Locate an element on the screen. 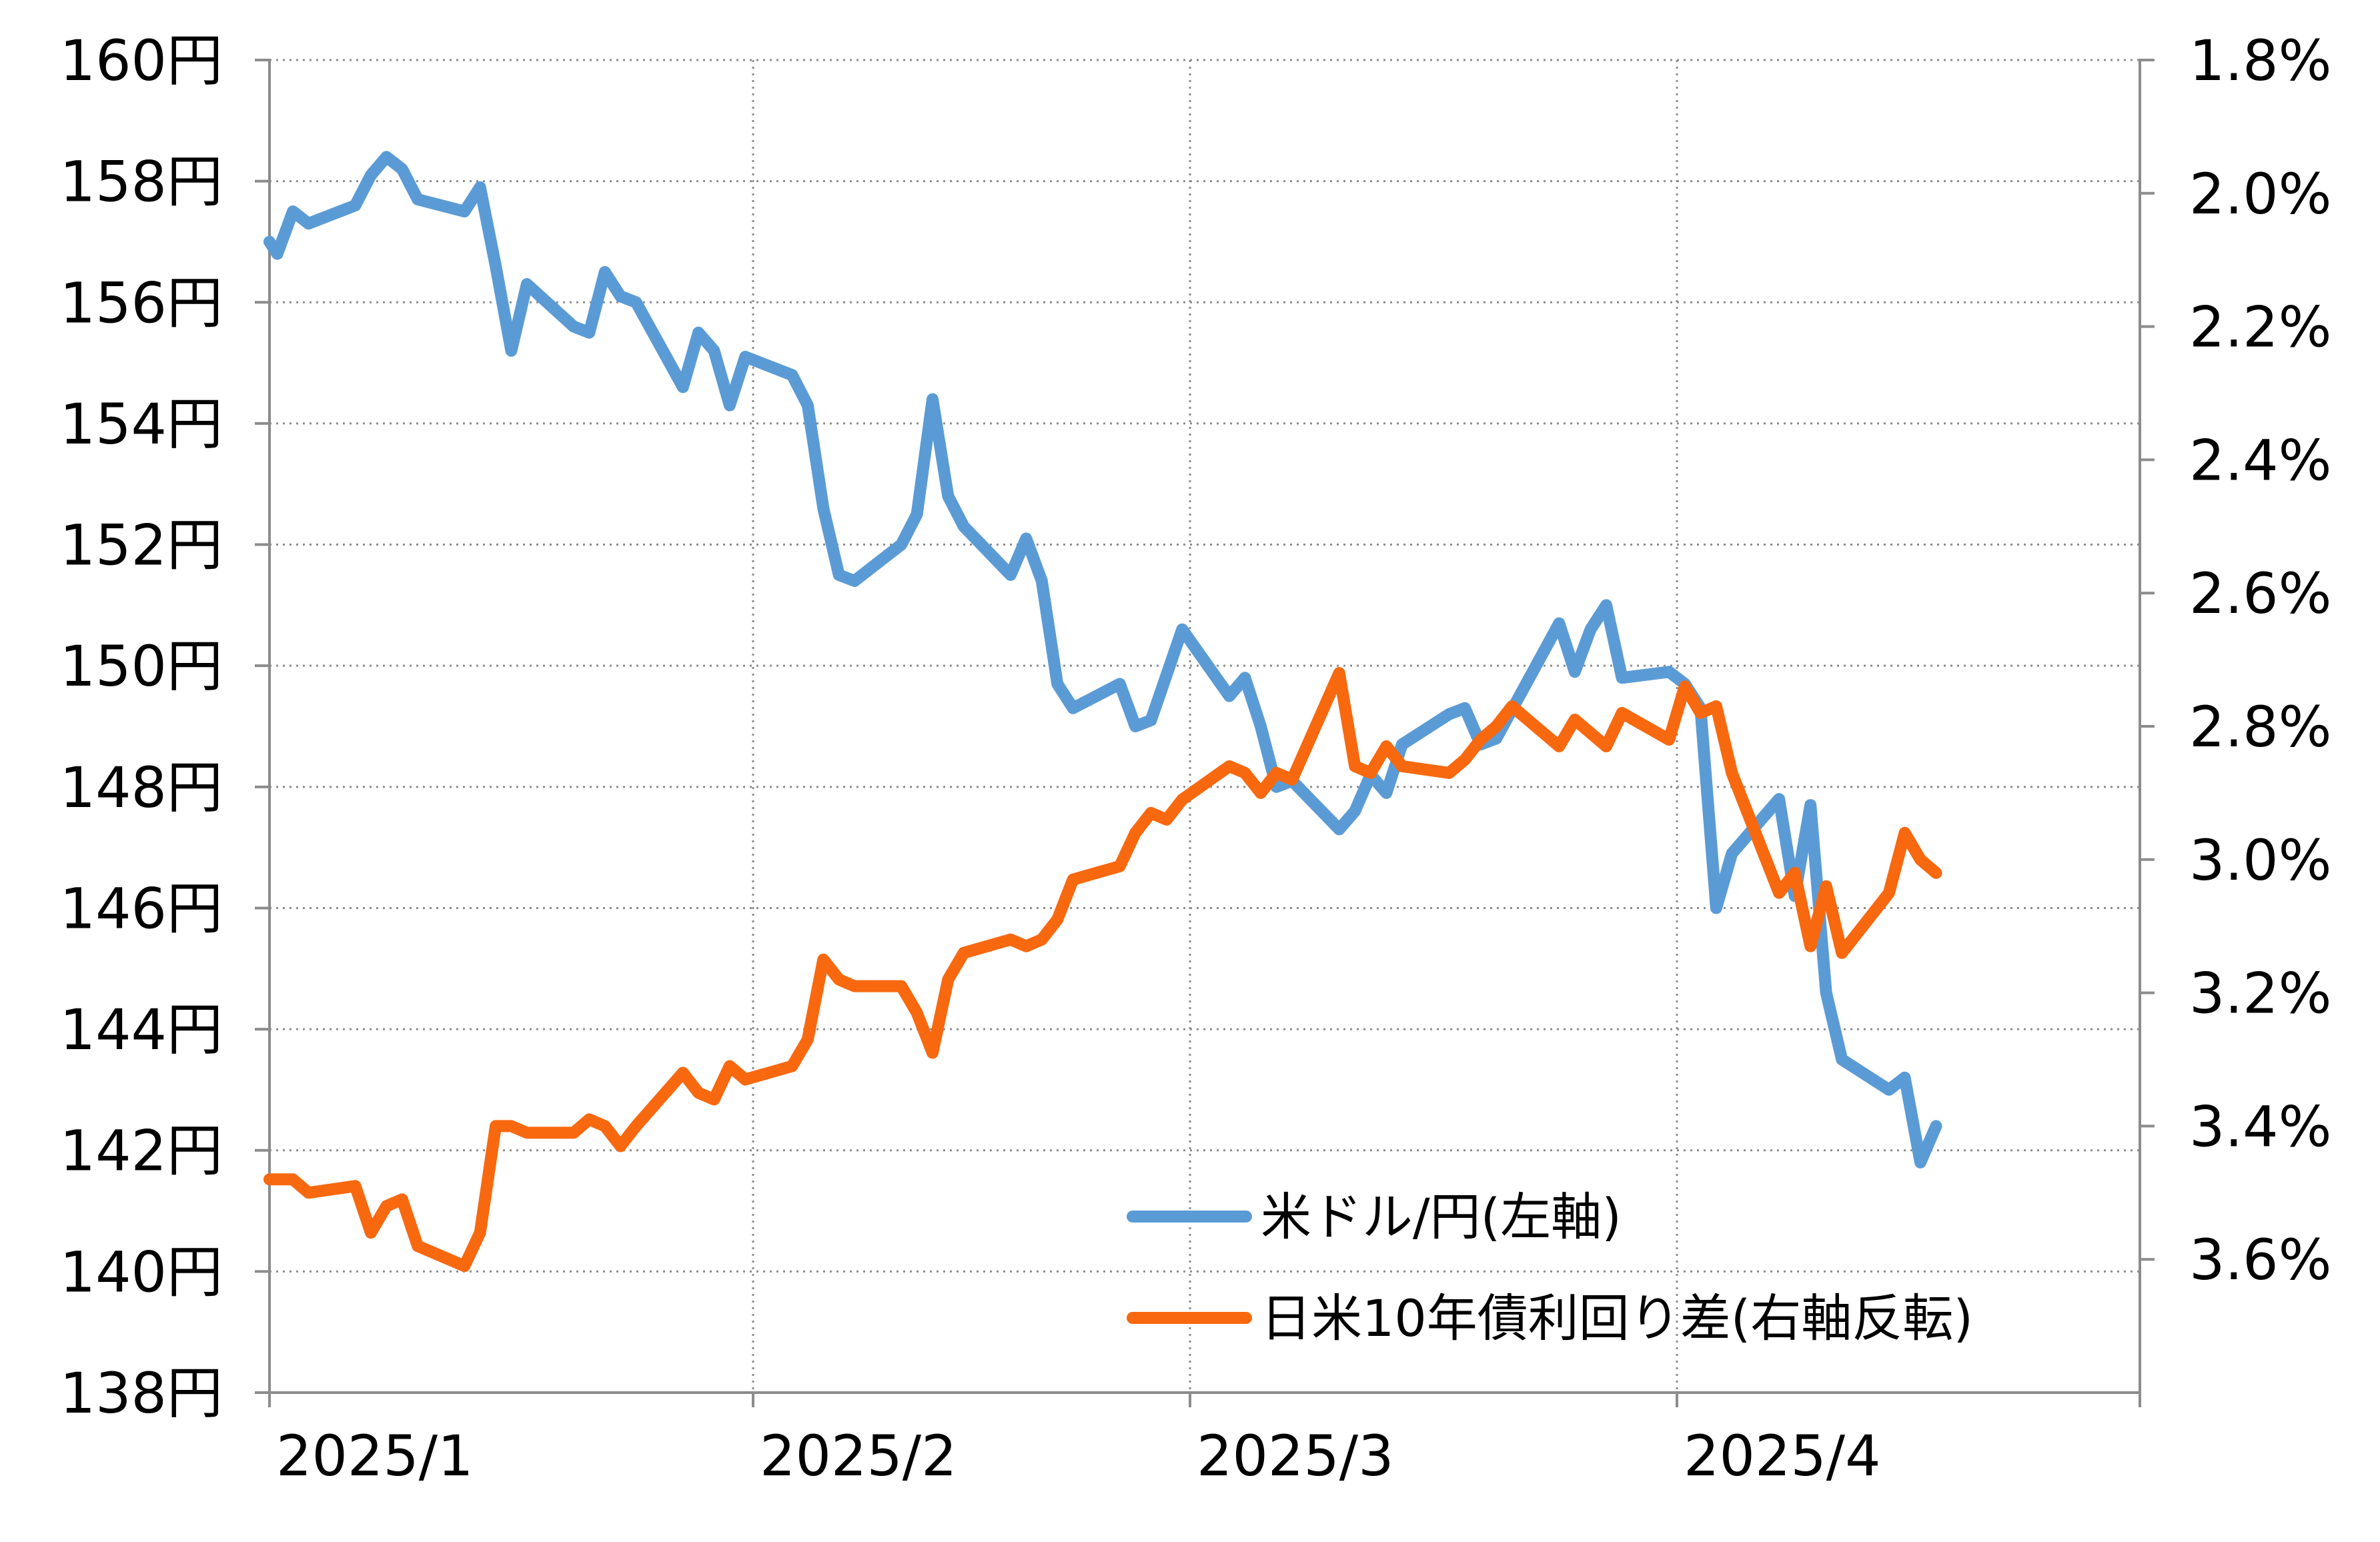 The height and width of the screenshot is (1542, 2380). y-left-tick-label: 158円 is located at coordinates (141, 182).